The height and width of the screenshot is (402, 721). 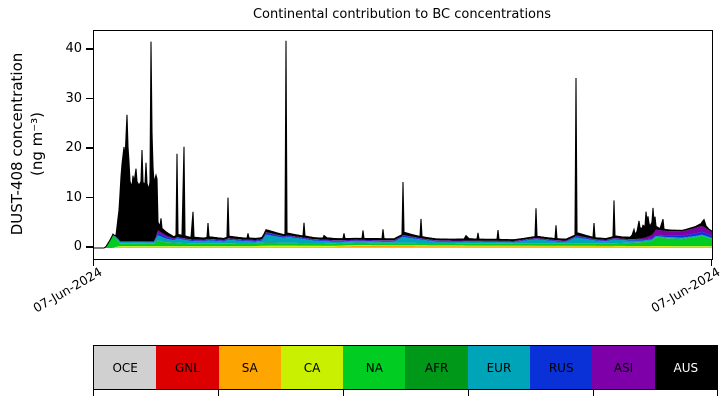 I want to click on legend-entry-gnl: GNL, so click(x=187, y=367).